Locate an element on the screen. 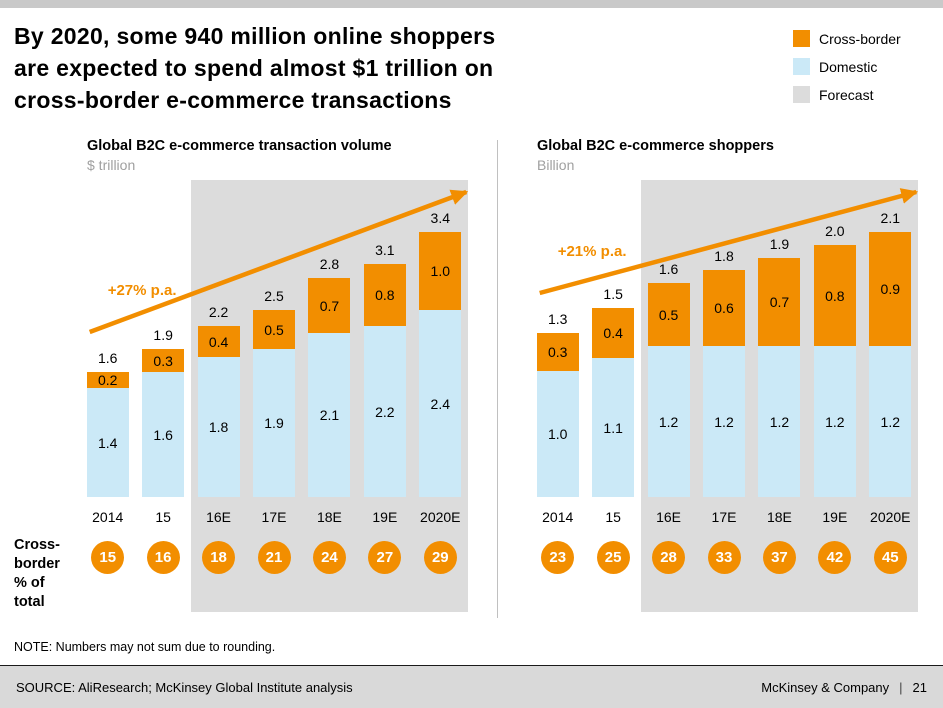 The height and width of the screenshot is (708, 943). bar-segment-domestic: 1.0 is located at coordinates (557, 434).